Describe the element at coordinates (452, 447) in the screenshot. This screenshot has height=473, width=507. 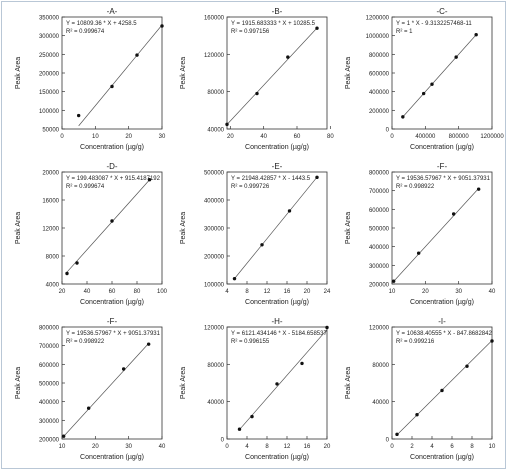
I see `x-tick-label: 6` at that location.